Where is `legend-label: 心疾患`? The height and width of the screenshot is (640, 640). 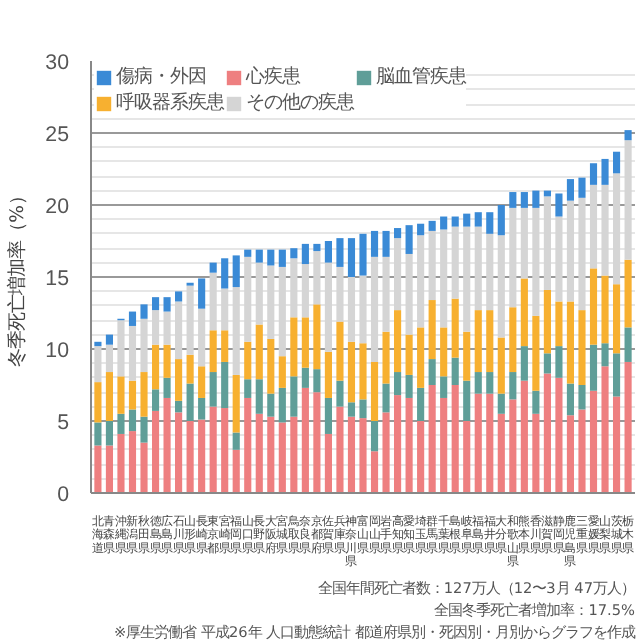 legend-label: 心疾患 is located at coordinates (273, 77).